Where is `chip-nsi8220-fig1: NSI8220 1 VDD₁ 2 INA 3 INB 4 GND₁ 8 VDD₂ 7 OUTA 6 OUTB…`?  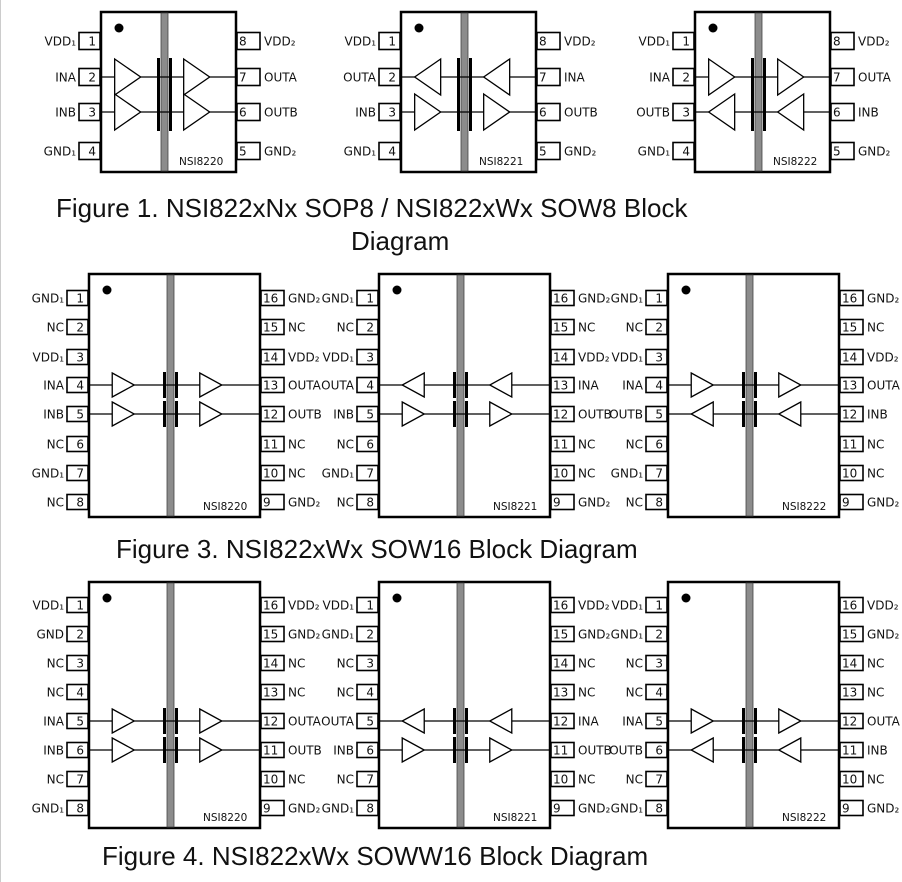
chip-nsi8220-fig1: NSI8220 1 VDD₁ 2 INA 3 INB 4 GND₁ 8 VDD₂ 7 OUTA 6 OUTB… is located at coordinates (171, 92).